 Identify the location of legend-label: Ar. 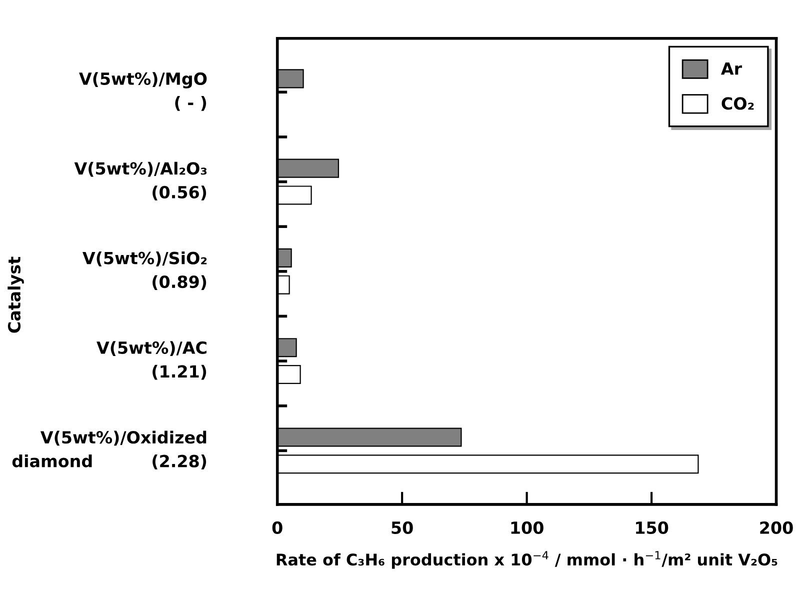
(731, 68).